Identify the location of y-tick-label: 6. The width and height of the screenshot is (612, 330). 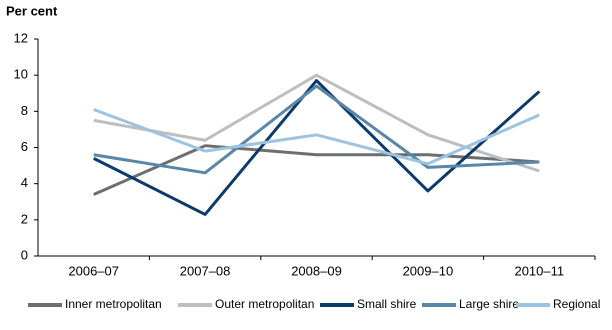
(24, 146).